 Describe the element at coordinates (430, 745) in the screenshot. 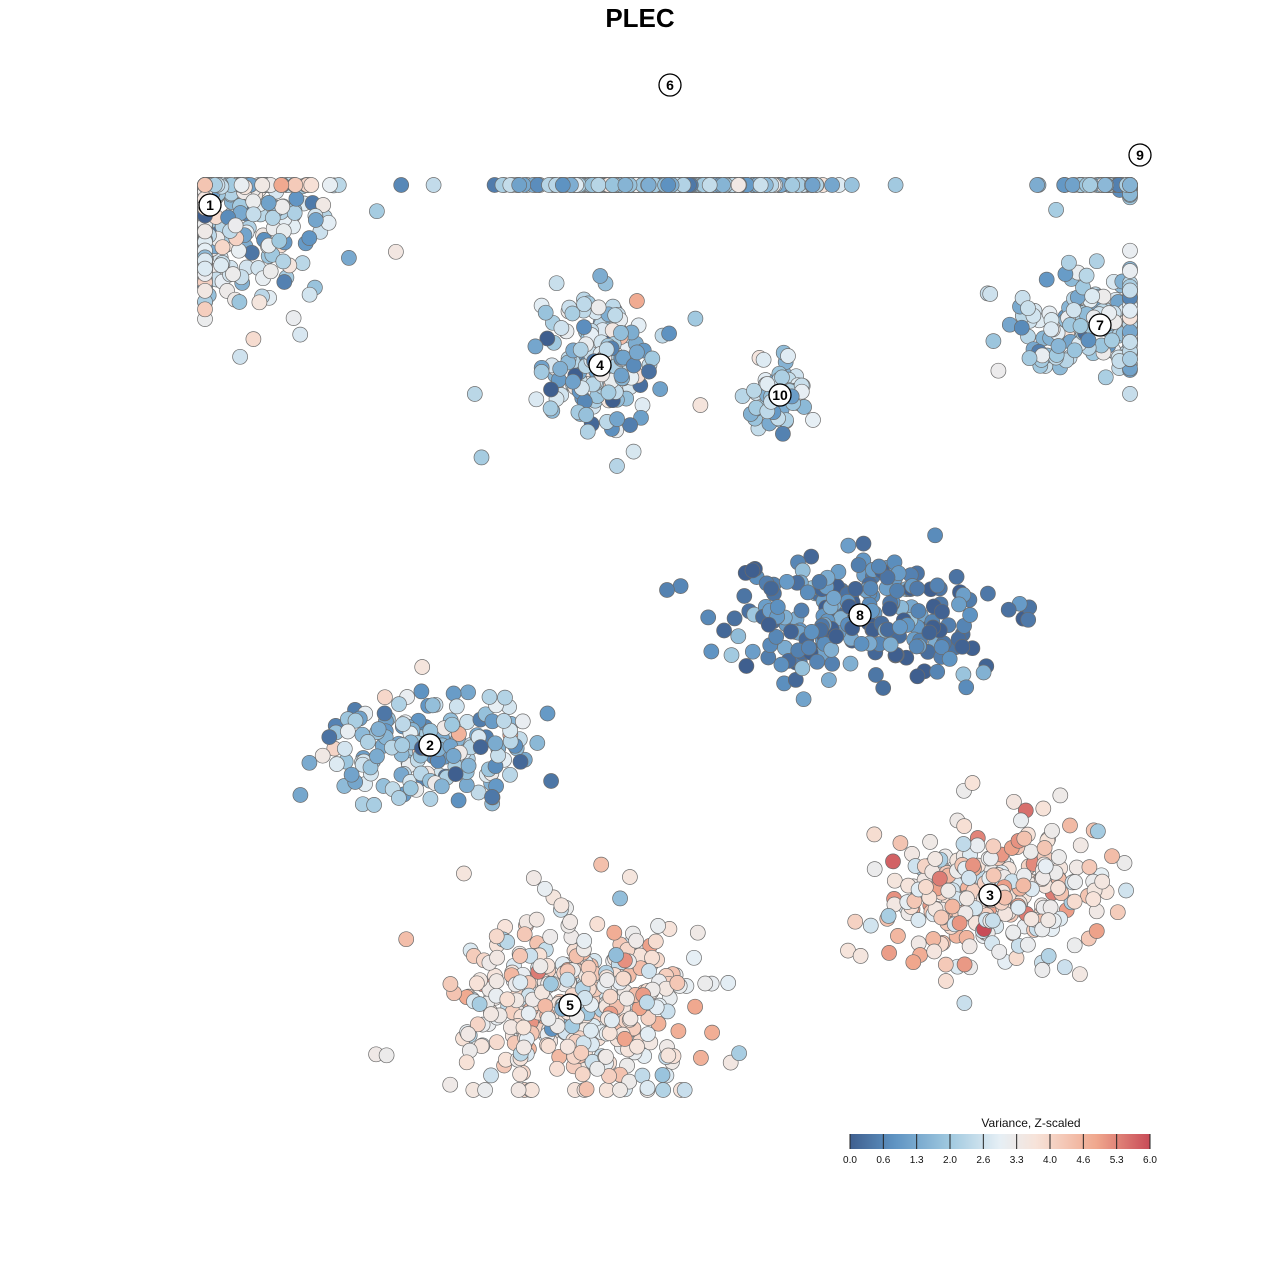

I see `cluster-label-2: 2` at that location.